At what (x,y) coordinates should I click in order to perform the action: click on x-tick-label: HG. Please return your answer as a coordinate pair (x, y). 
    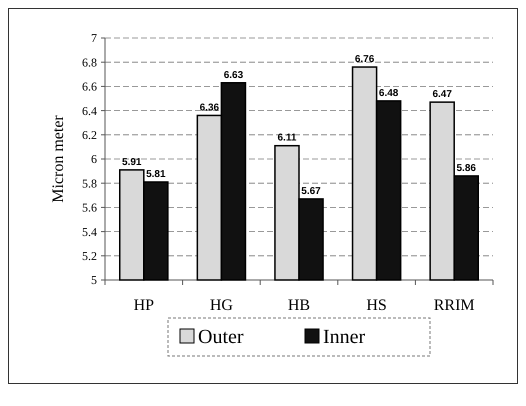
    Looking at the image, I should click on (222, 305).